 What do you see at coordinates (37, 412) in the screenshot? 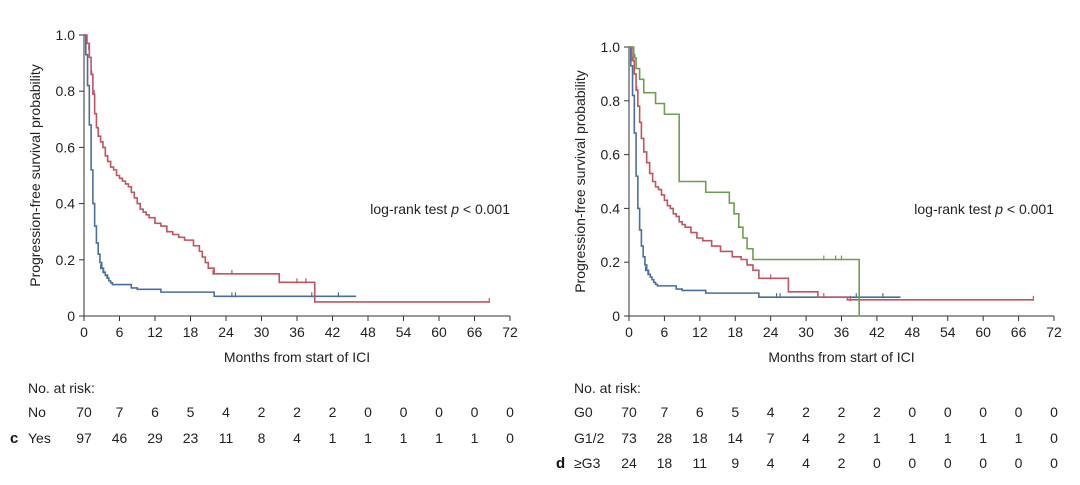
I see `risk-row-label: No` at bounding box center [37, 412].